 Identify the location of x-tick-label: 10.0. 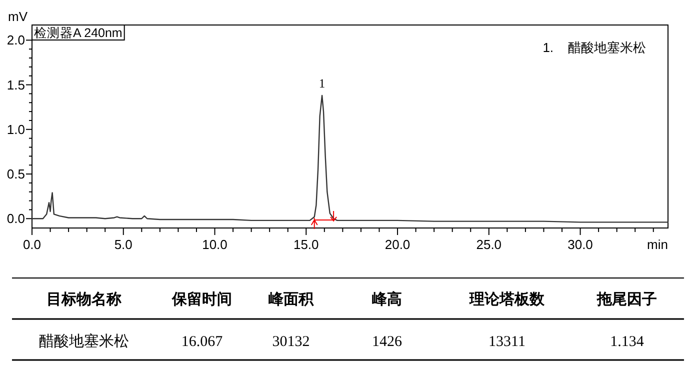
(215, 244).